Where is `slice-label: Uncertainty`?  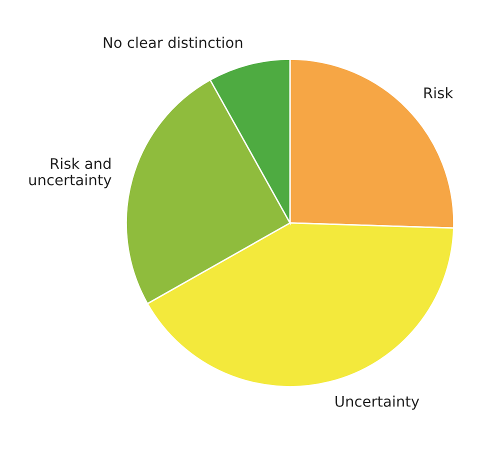
slice-label: Uncertainty is located at coordinates (378, 403).